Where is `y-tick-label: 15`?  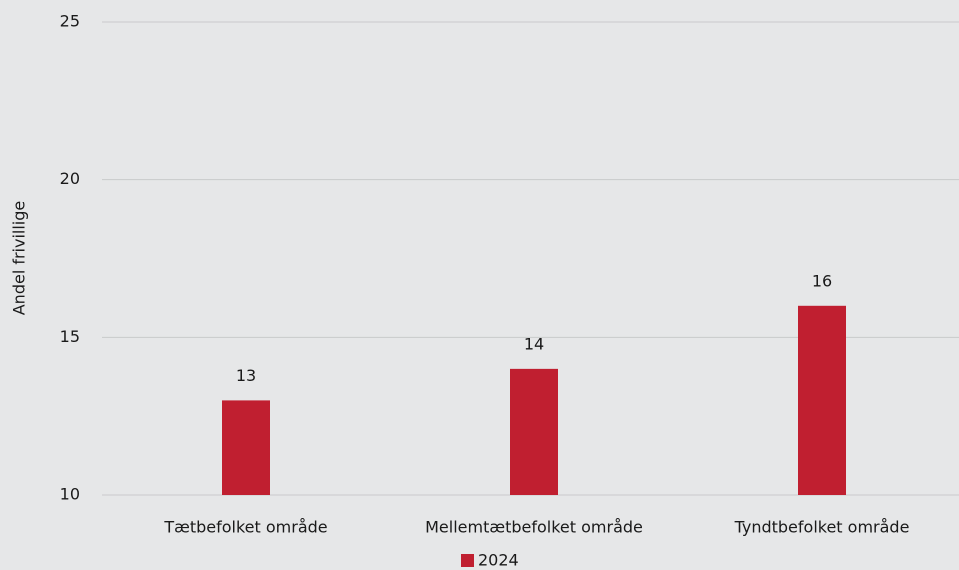
y-tick-label: 15 is located at coordinates (70, 336).